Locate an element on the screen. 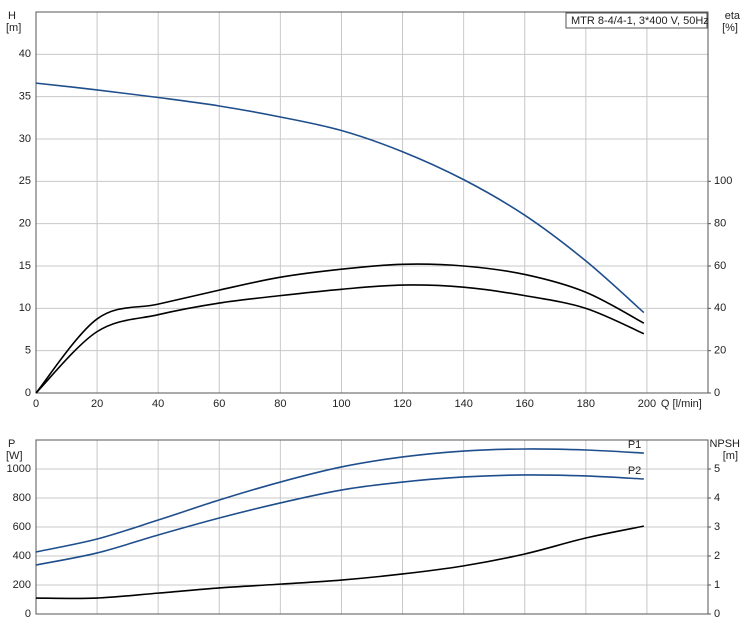 Image resolution: width=747 pixels, height=629 pixels. y-tick-label: 35 is located at coordinates (25, 97).